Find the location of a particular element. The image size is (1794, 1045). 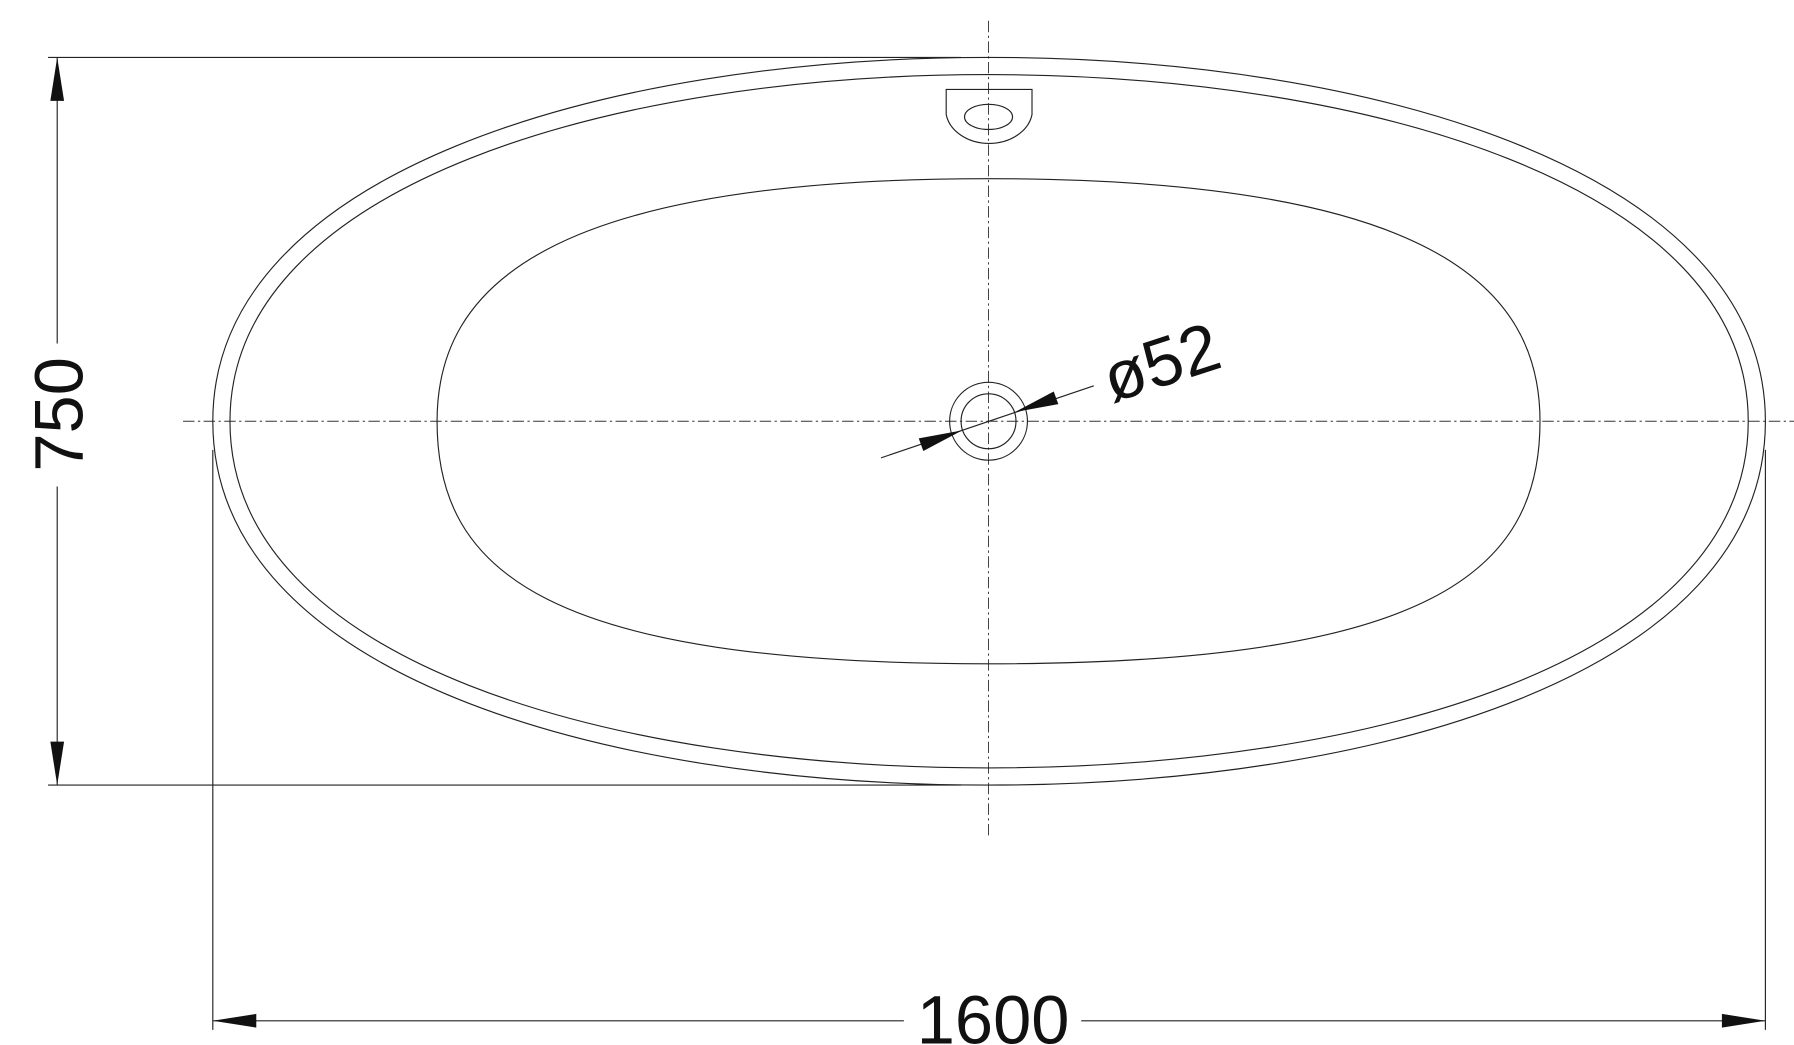

drain-outer is located at coordinates (989, 421).